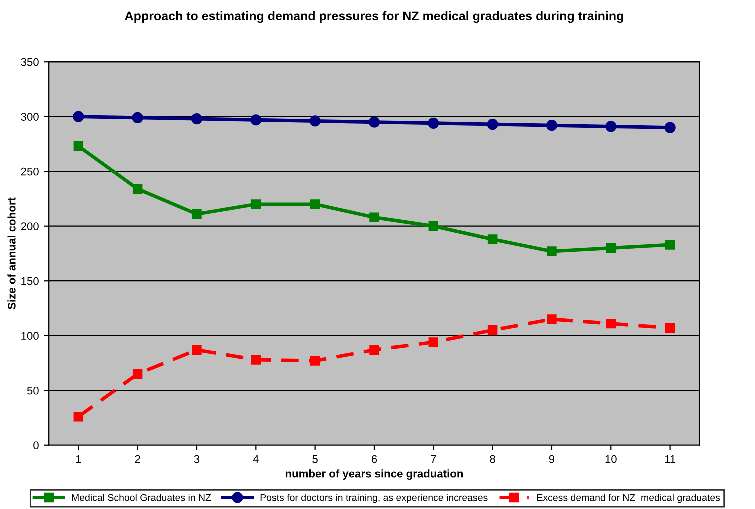  I want to click on x-tick-label: 8, so click(493, 459).